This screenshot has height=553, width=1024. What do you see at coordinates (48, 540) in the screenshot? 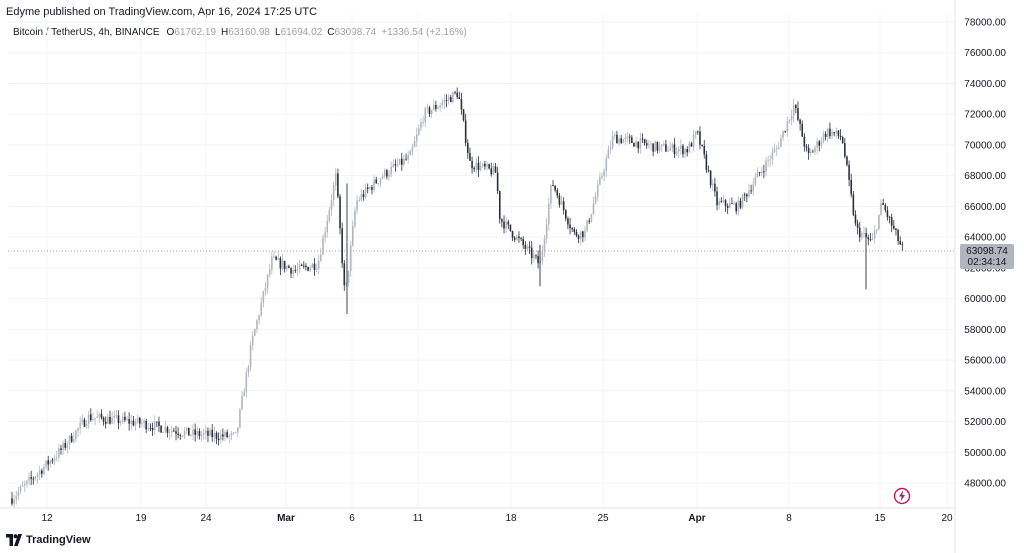
I see `footer-brand: TradingView` at bounding box center [48, 540].